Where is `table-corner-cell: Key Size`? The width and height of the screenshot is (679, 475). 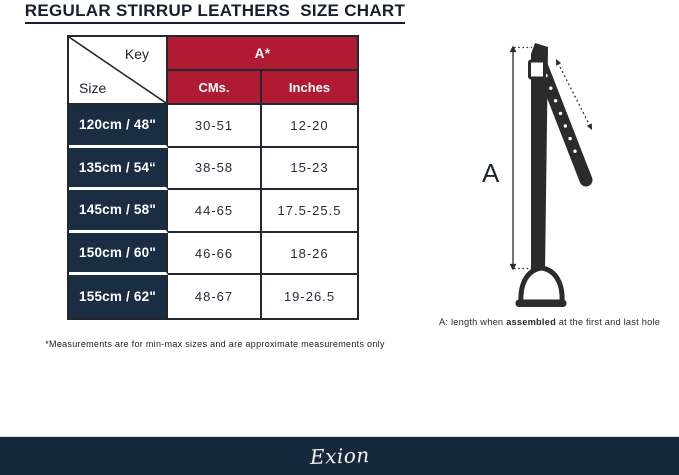 table-corner-cell: Key Size is located at coordinates (118, 71).